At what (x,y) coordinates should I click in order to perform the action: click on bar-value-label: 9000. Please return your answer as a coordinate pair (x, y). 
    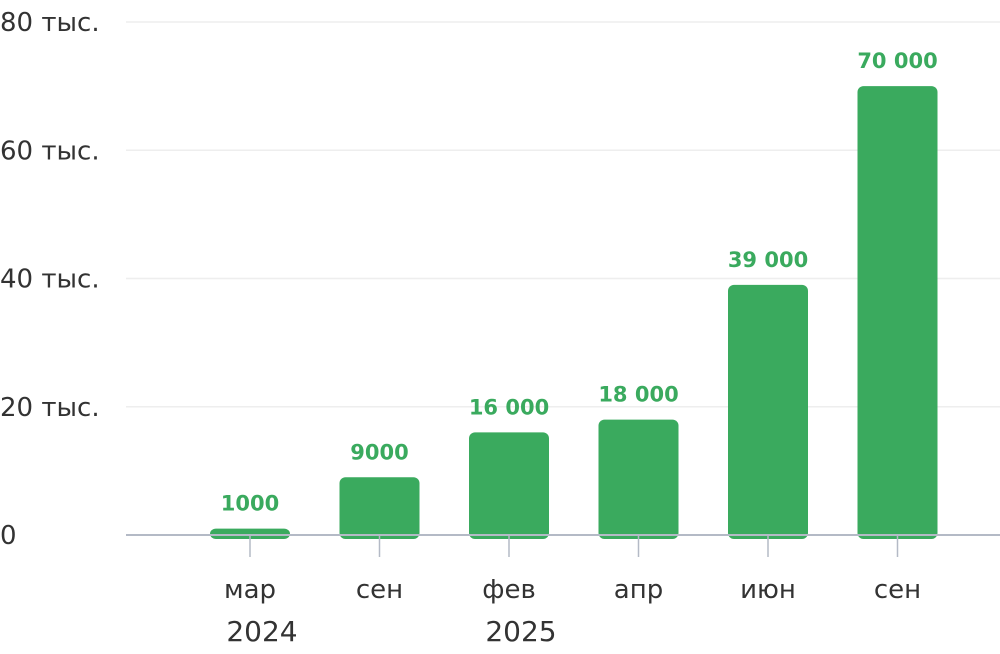
    Looking at the image, I should click on (379, 452).